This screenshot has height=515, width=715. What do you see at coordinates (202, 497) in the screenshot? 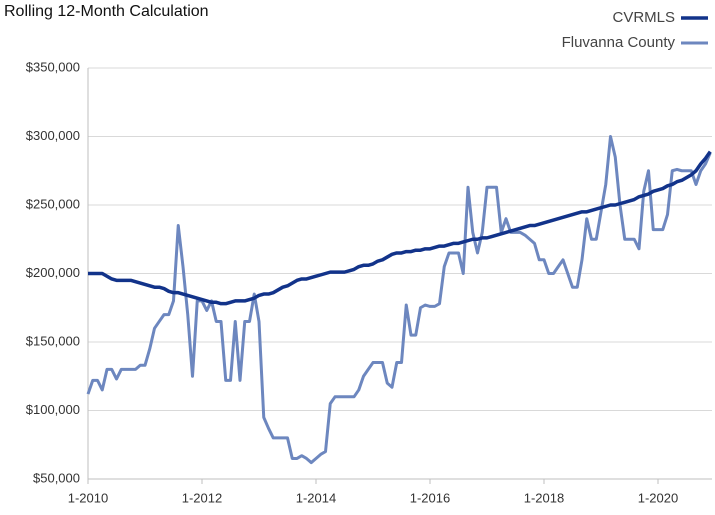
I see `x-tick-label: 1-2012` at bounding box center [202, 497].